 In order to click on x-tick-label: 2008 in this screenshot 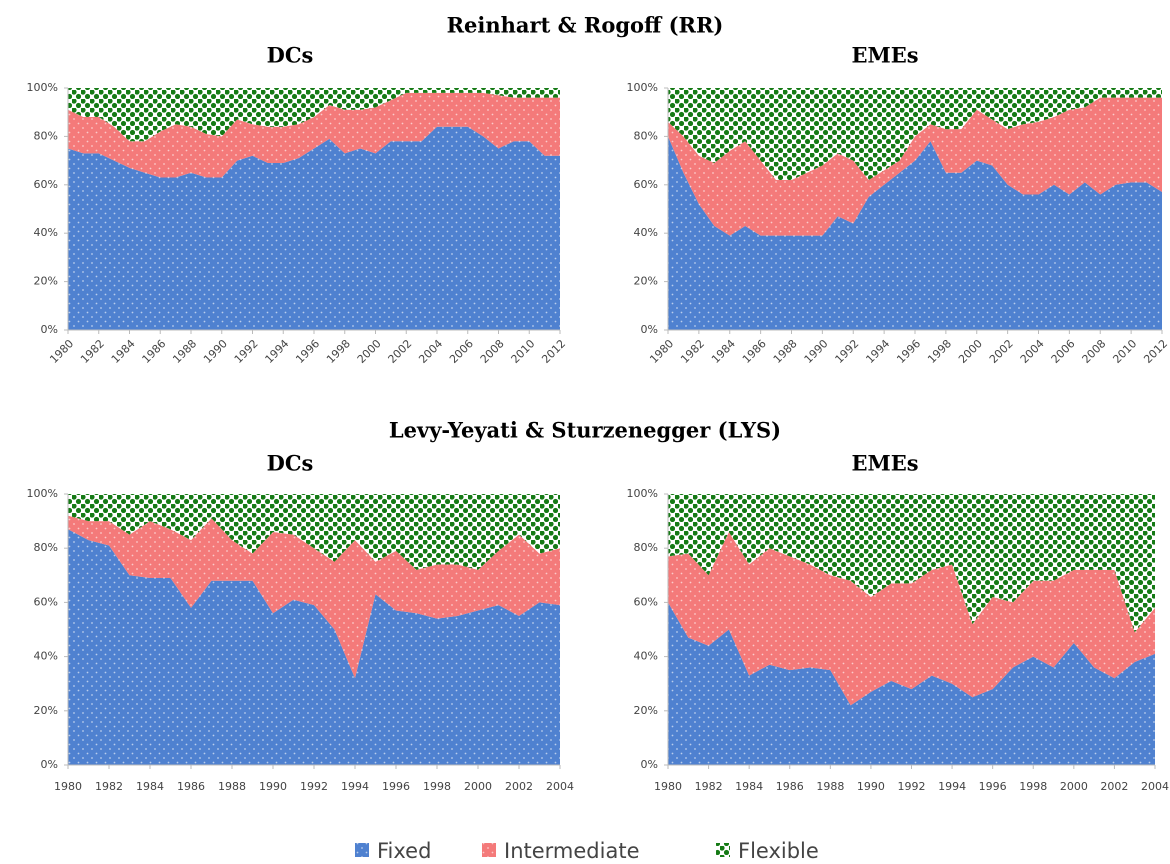, I will do `click(492, 351)`.